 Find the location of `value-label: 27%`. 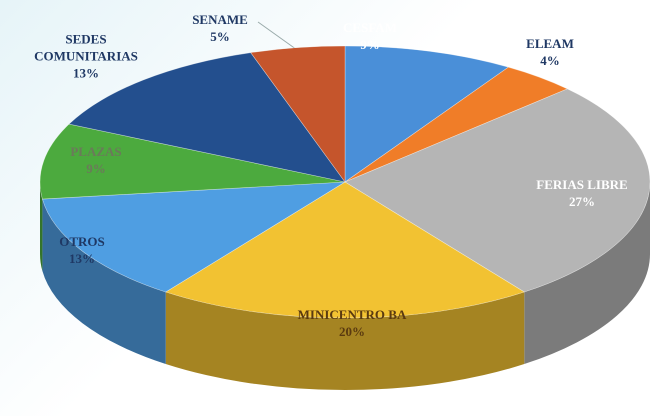

value-label: 27% is located at coordinates (581, 201).